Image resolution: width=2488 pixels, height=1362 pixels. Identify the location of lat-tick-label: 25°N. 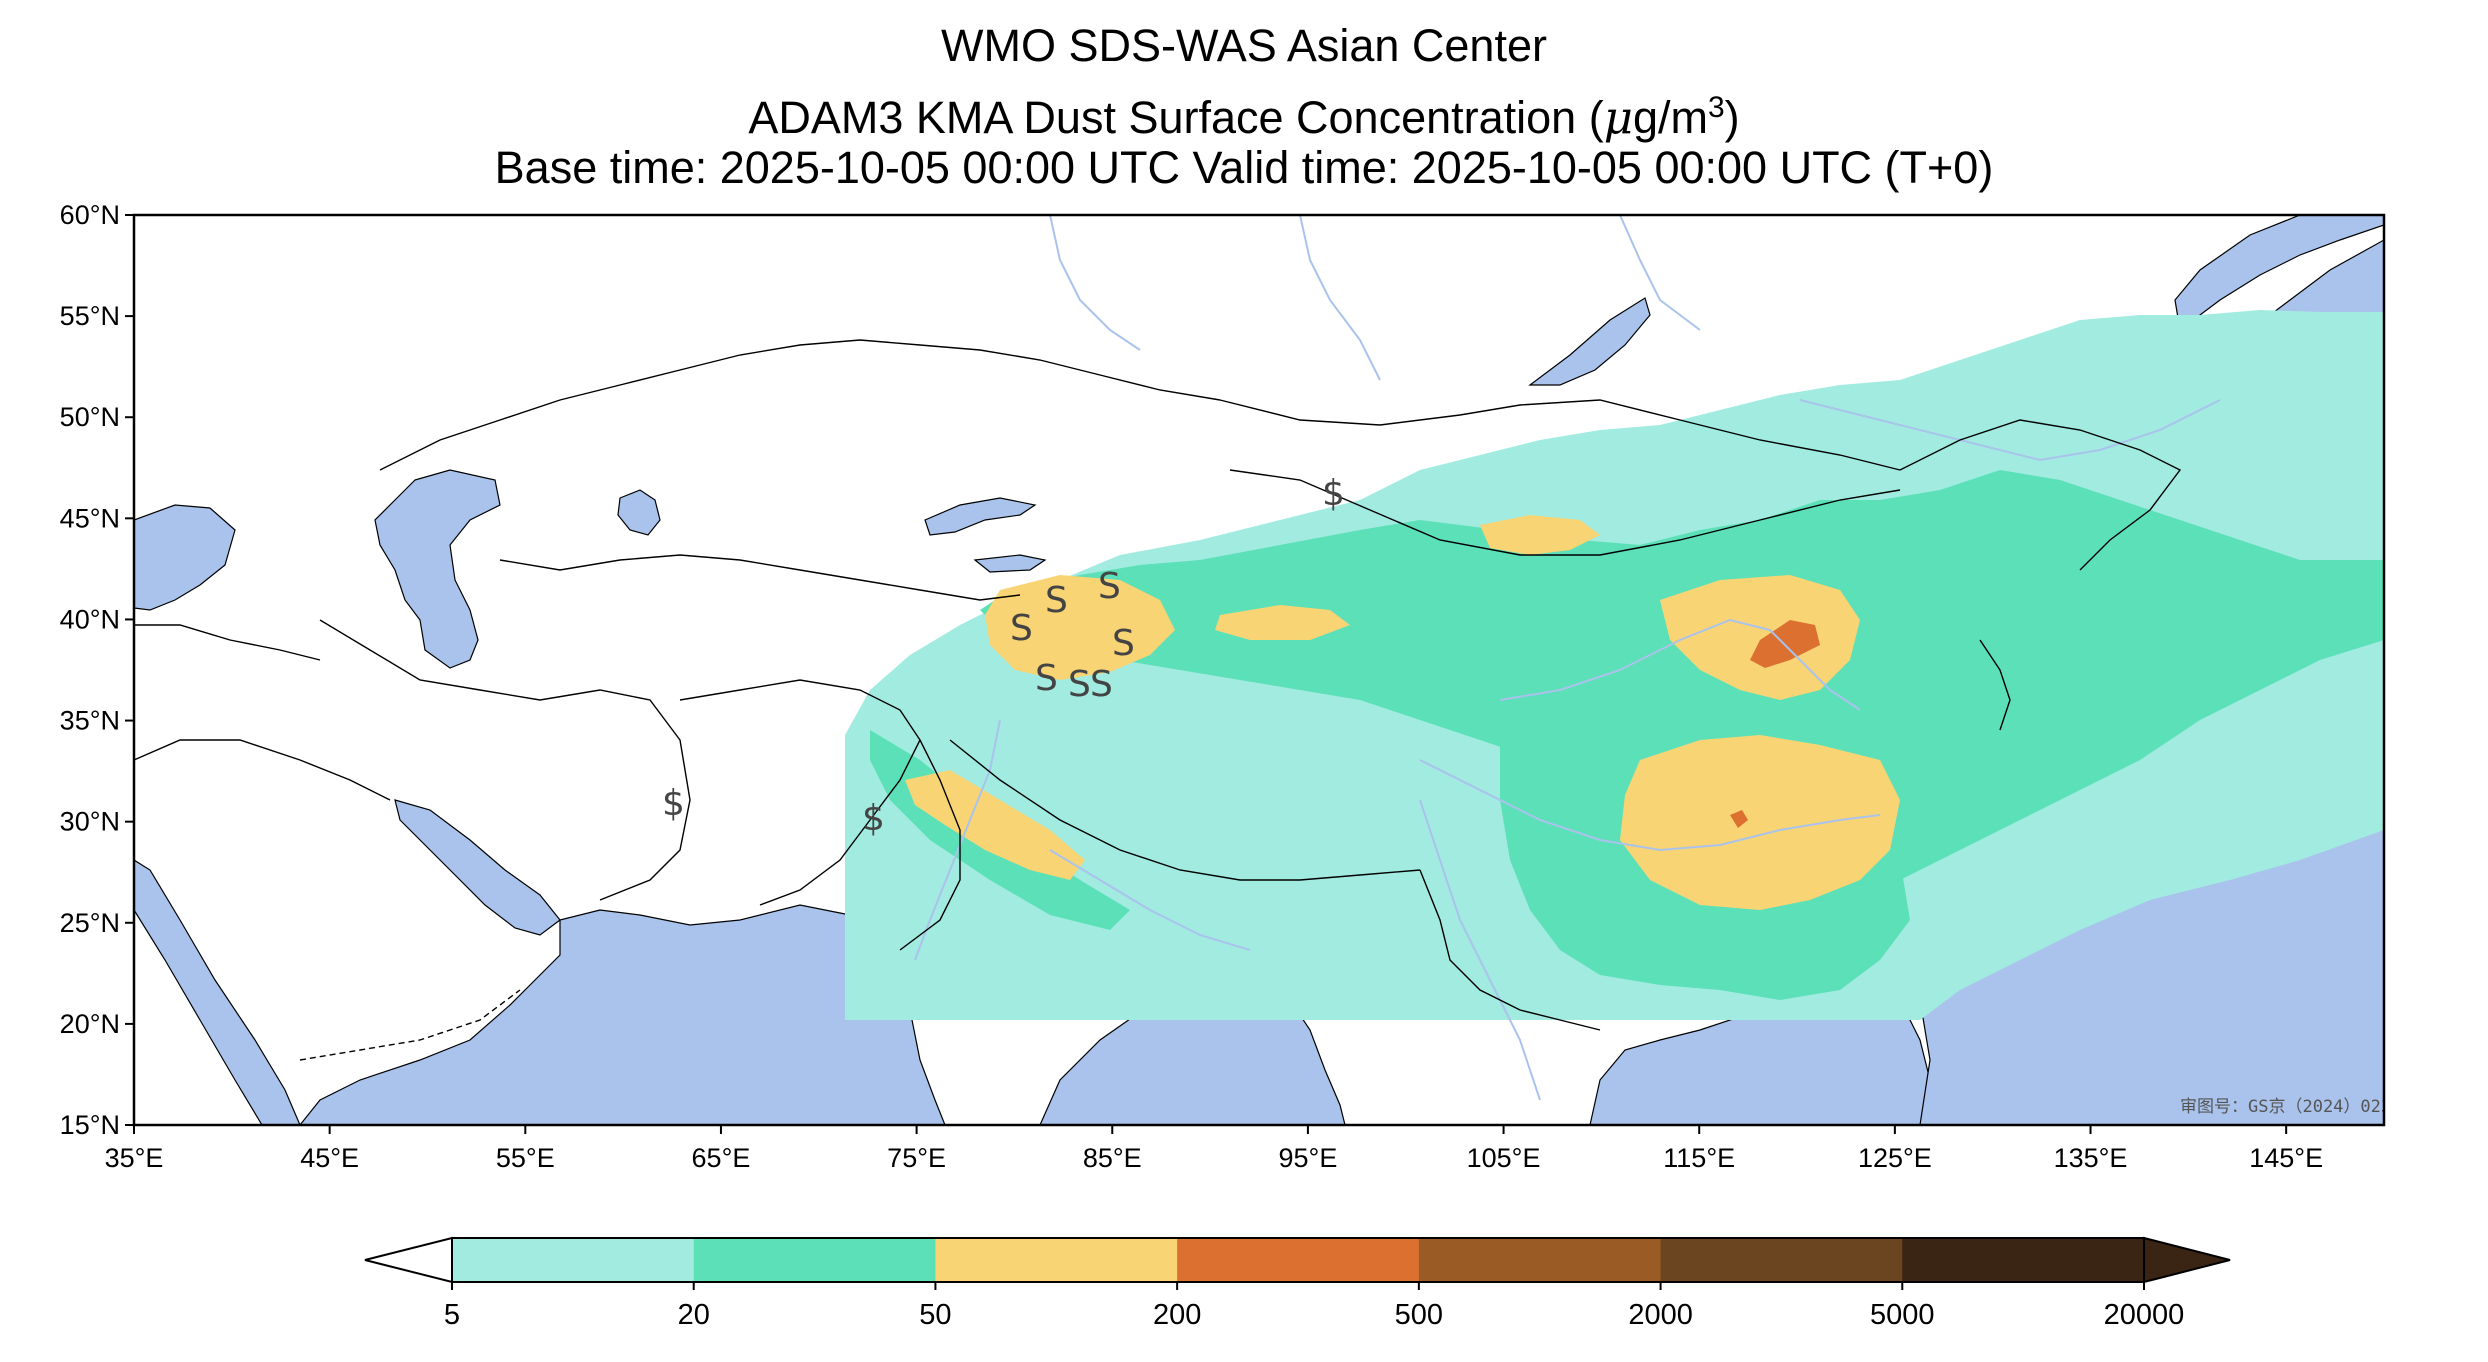
(90, 923).